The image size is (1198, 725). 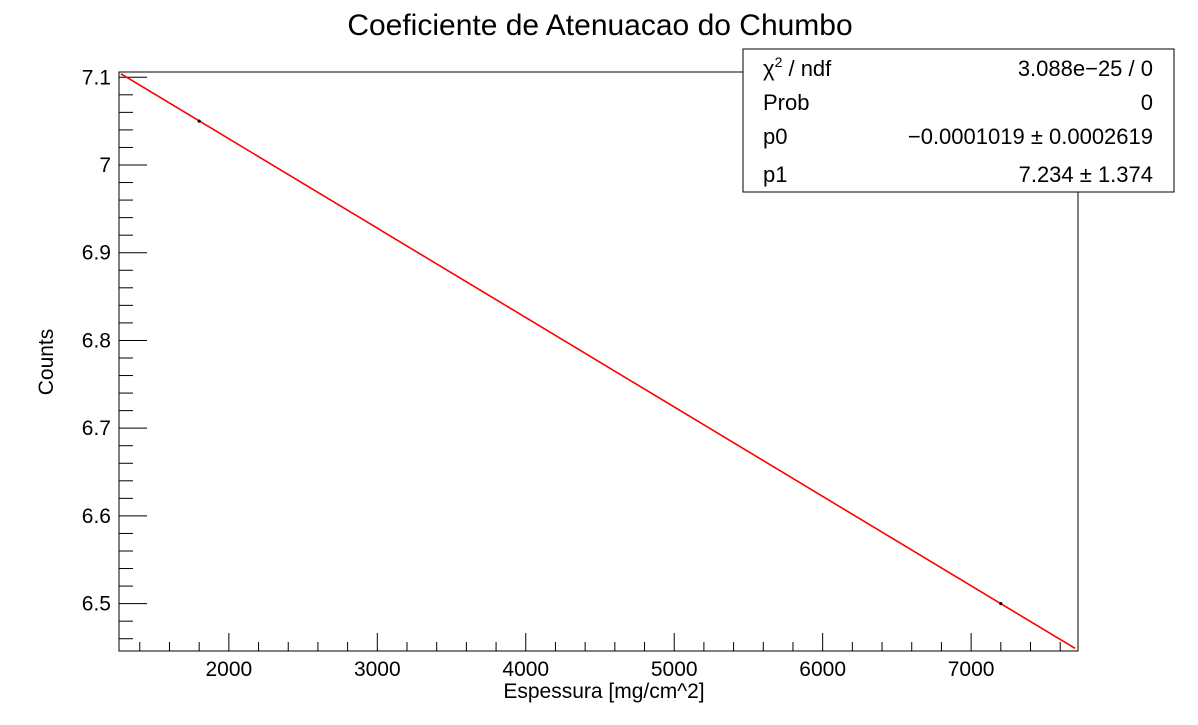 What do you see at coordinates (114, 353) in the screenshot?
I see `y-axis: 6.5 6.6 6.7 6.8 6.9 7 7.1` at bounding box center [114, 353].